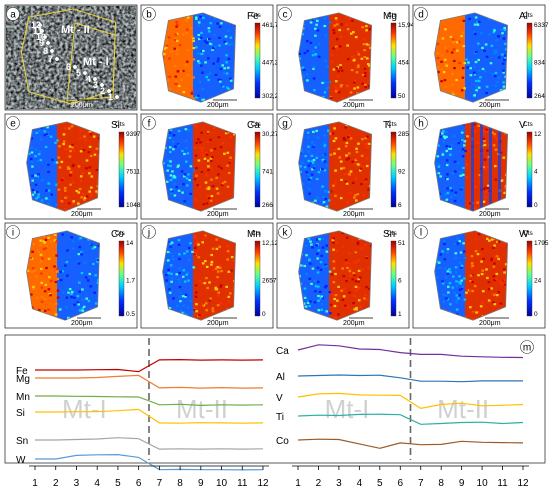 Image resolution: width=550 pixels, height=496 pixels. Describe the element at coordinates (400, 483) in the screenshot. I see `x-tick-label: 6` at that location.